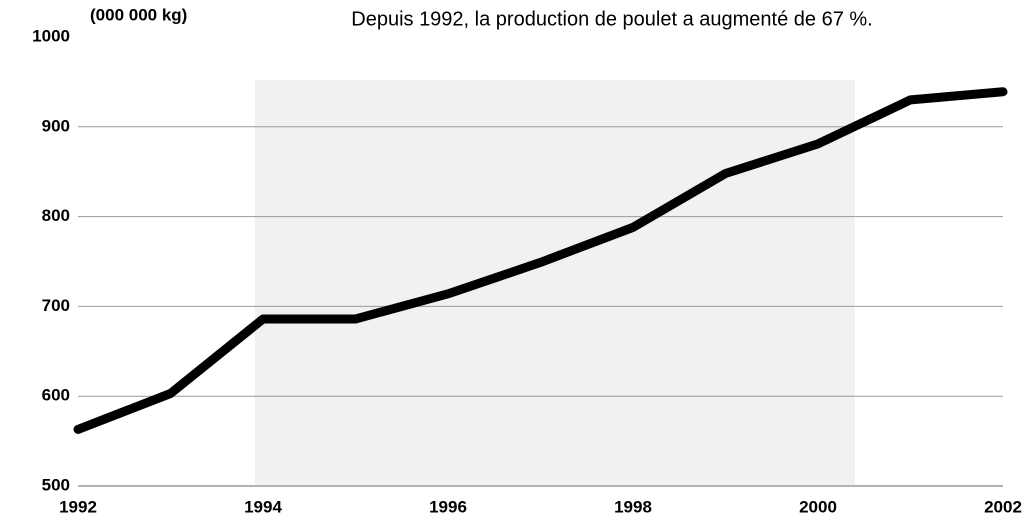 The height and width of the screenshot is (523, 1032). Describe the element at coordinates (56, 305) in the screenshot. I see `y-tick-label: 700` at that location.